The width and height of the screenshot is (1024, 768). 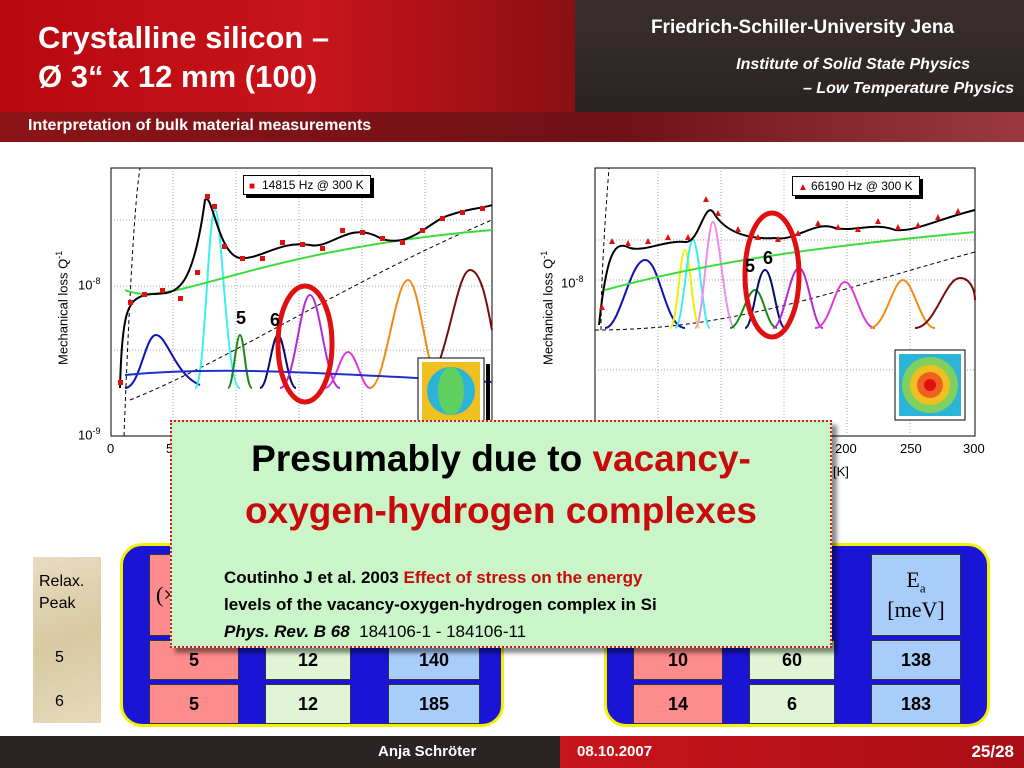 What do you see at coordinates (615, 751) in the screenshot?
I see `footer-date: 08.10.2007` at bounding box center [615, 751].